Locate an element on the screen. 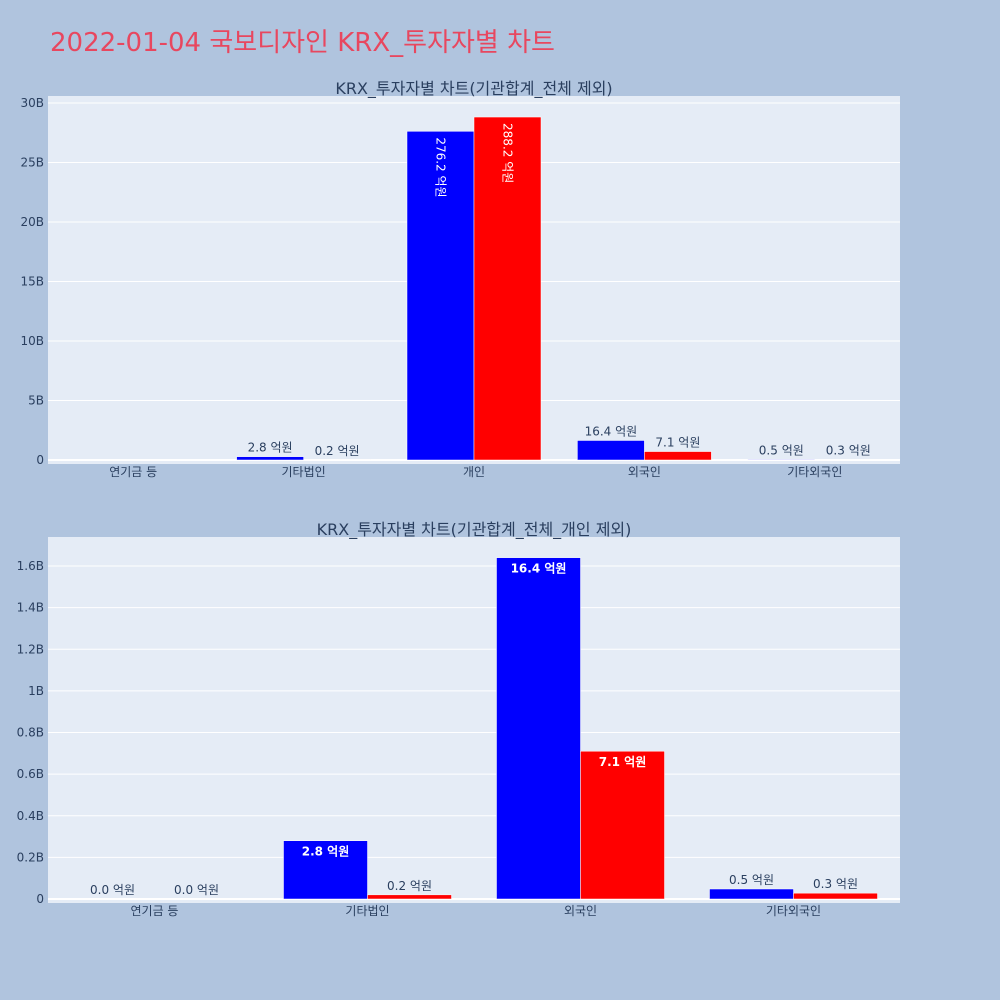 This screenshot has width=1000, height=1000. y-tick-label: 25B is located at coordinates (32, 163).